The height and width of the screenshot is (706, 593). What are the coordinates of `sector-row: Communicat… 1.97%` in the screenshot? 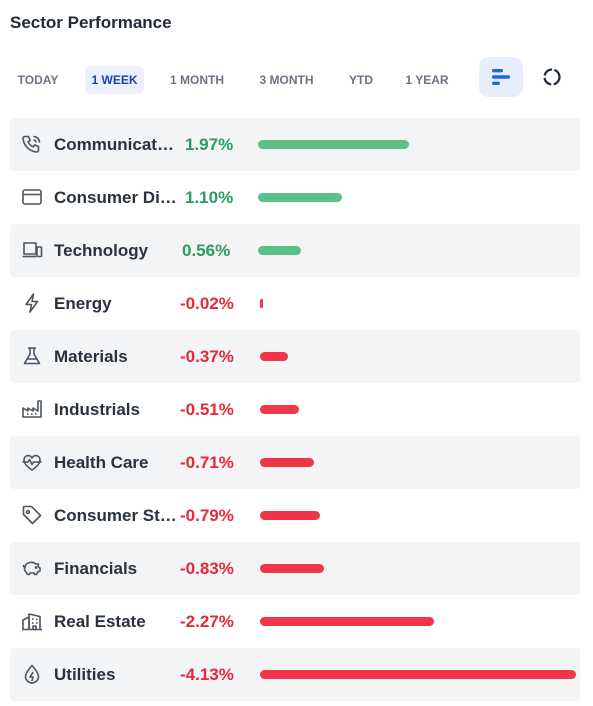 It's located at (295, 144).